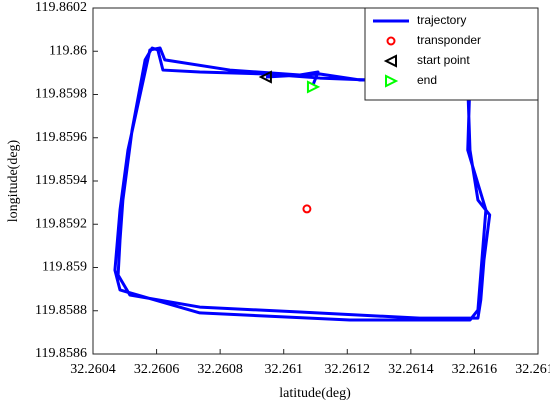  I want to click on legend-label: start point, so click(443, 60).